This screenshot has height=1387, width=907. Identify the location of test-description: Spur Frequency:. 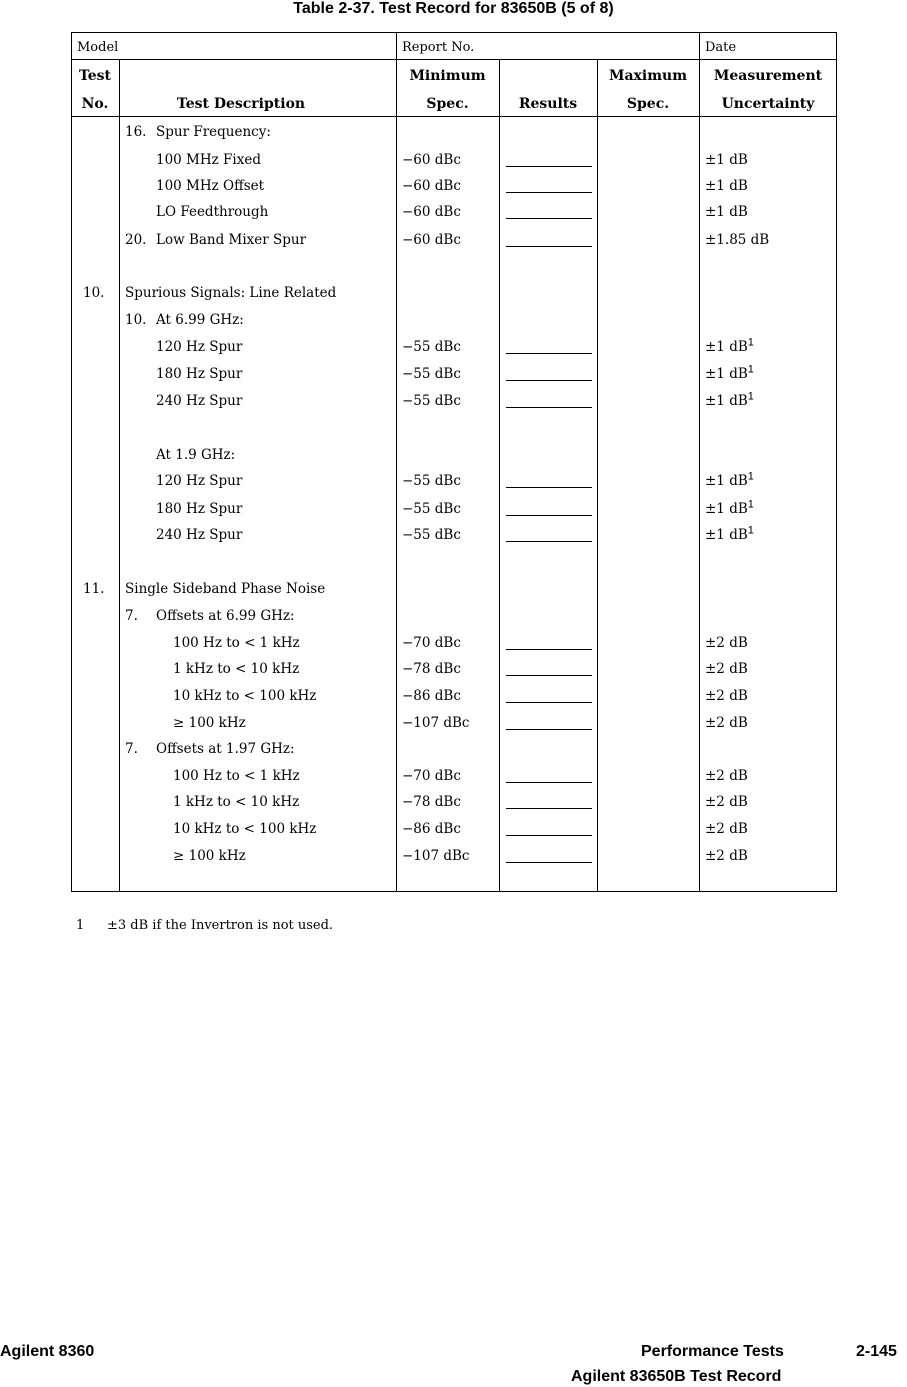
(213, 132).